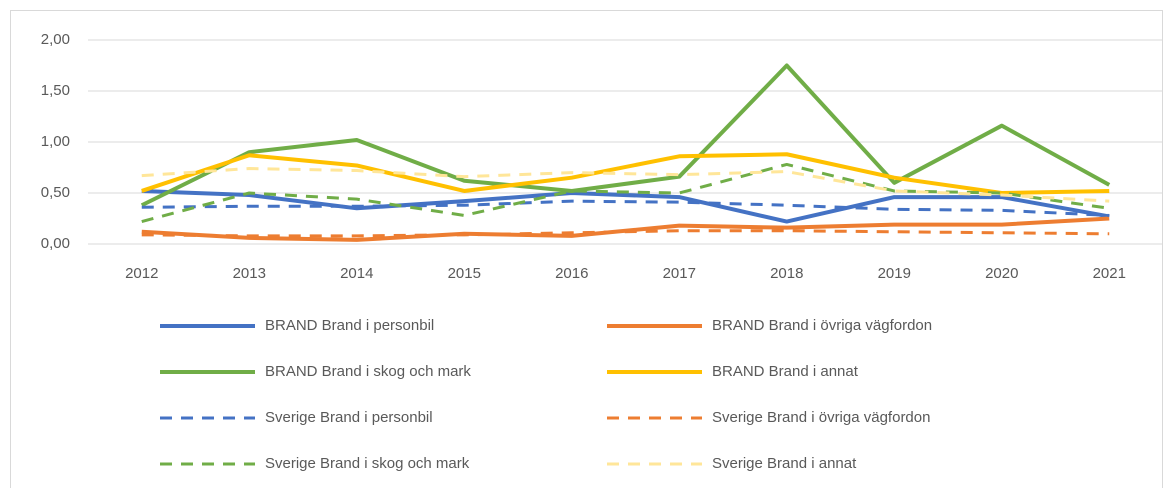 Image resolution: width=1173 pixels, height=488 pixels. What do you see at coordinates (1109, 273) in the screenshot?
I see `x-tick-label: 2021` at bounding box center [1109, 273].